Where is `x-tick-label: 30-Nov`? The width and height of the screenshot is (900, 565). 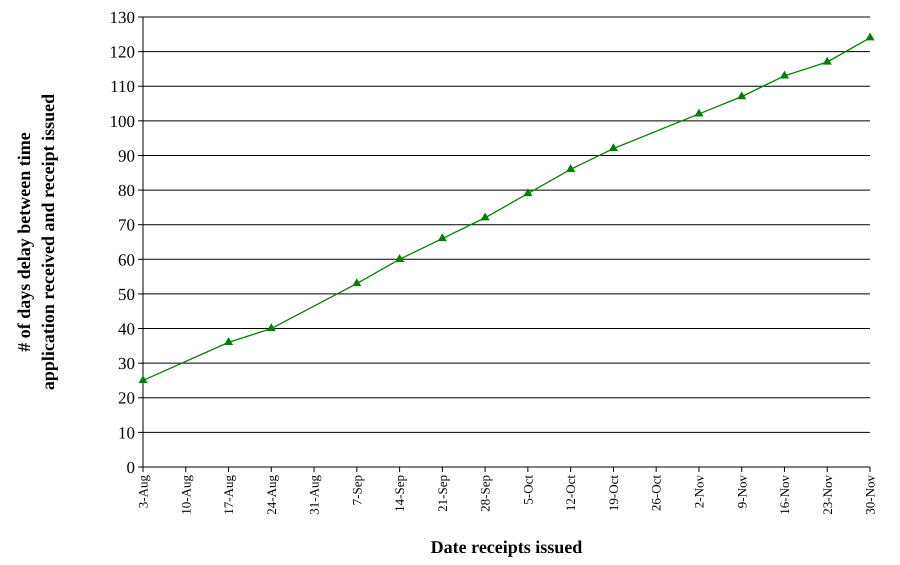
x-tick-label: 30-Nov is located at coordinates (870, 494).